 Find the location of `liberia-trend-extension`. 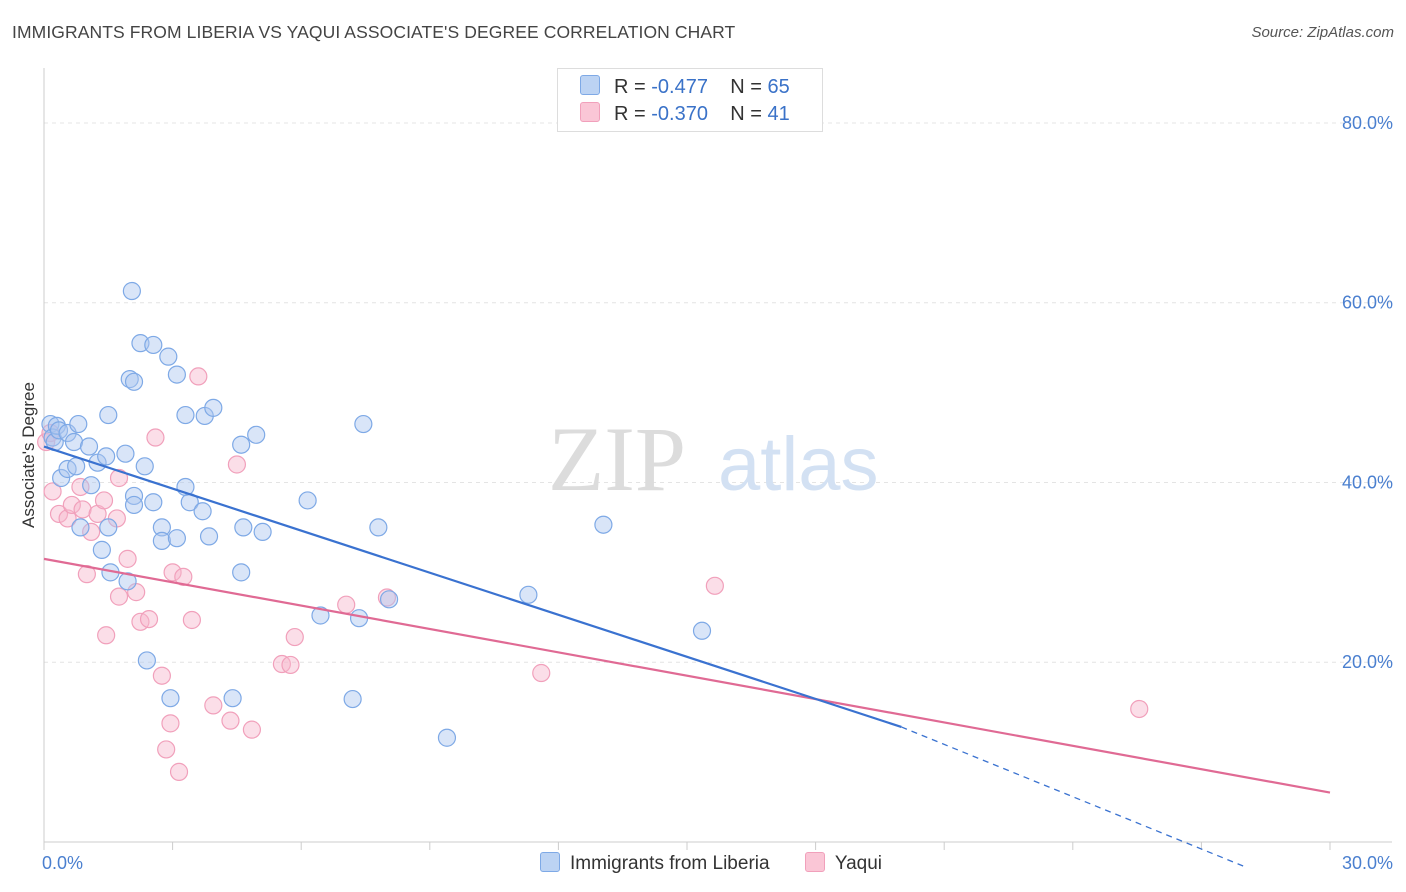

liberia-trend-extension is located at coordinates (1074, 797).